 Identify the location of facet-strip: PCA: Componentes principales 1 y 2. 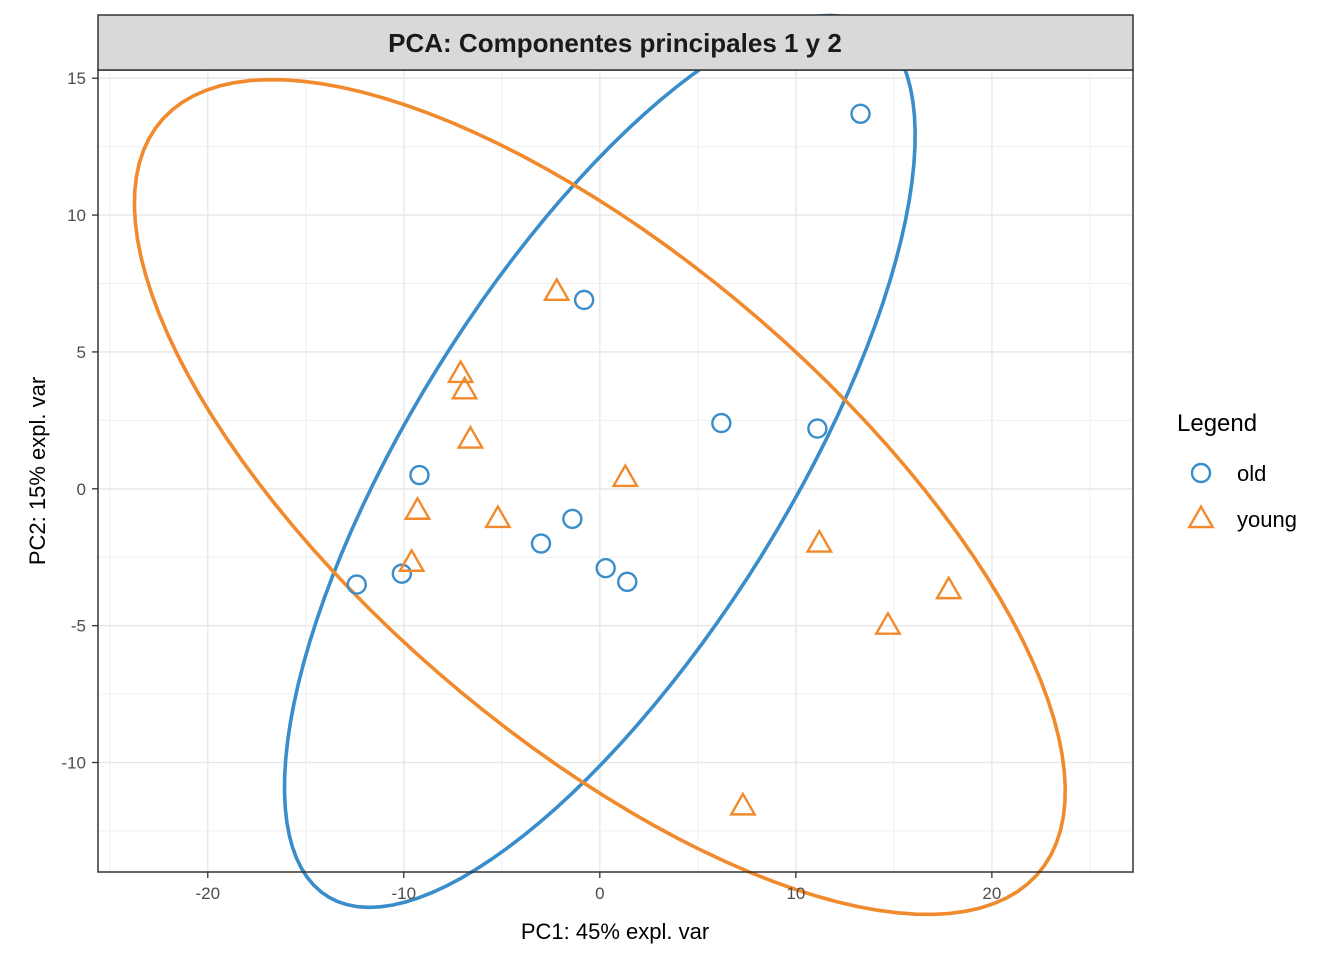
(615, 42).